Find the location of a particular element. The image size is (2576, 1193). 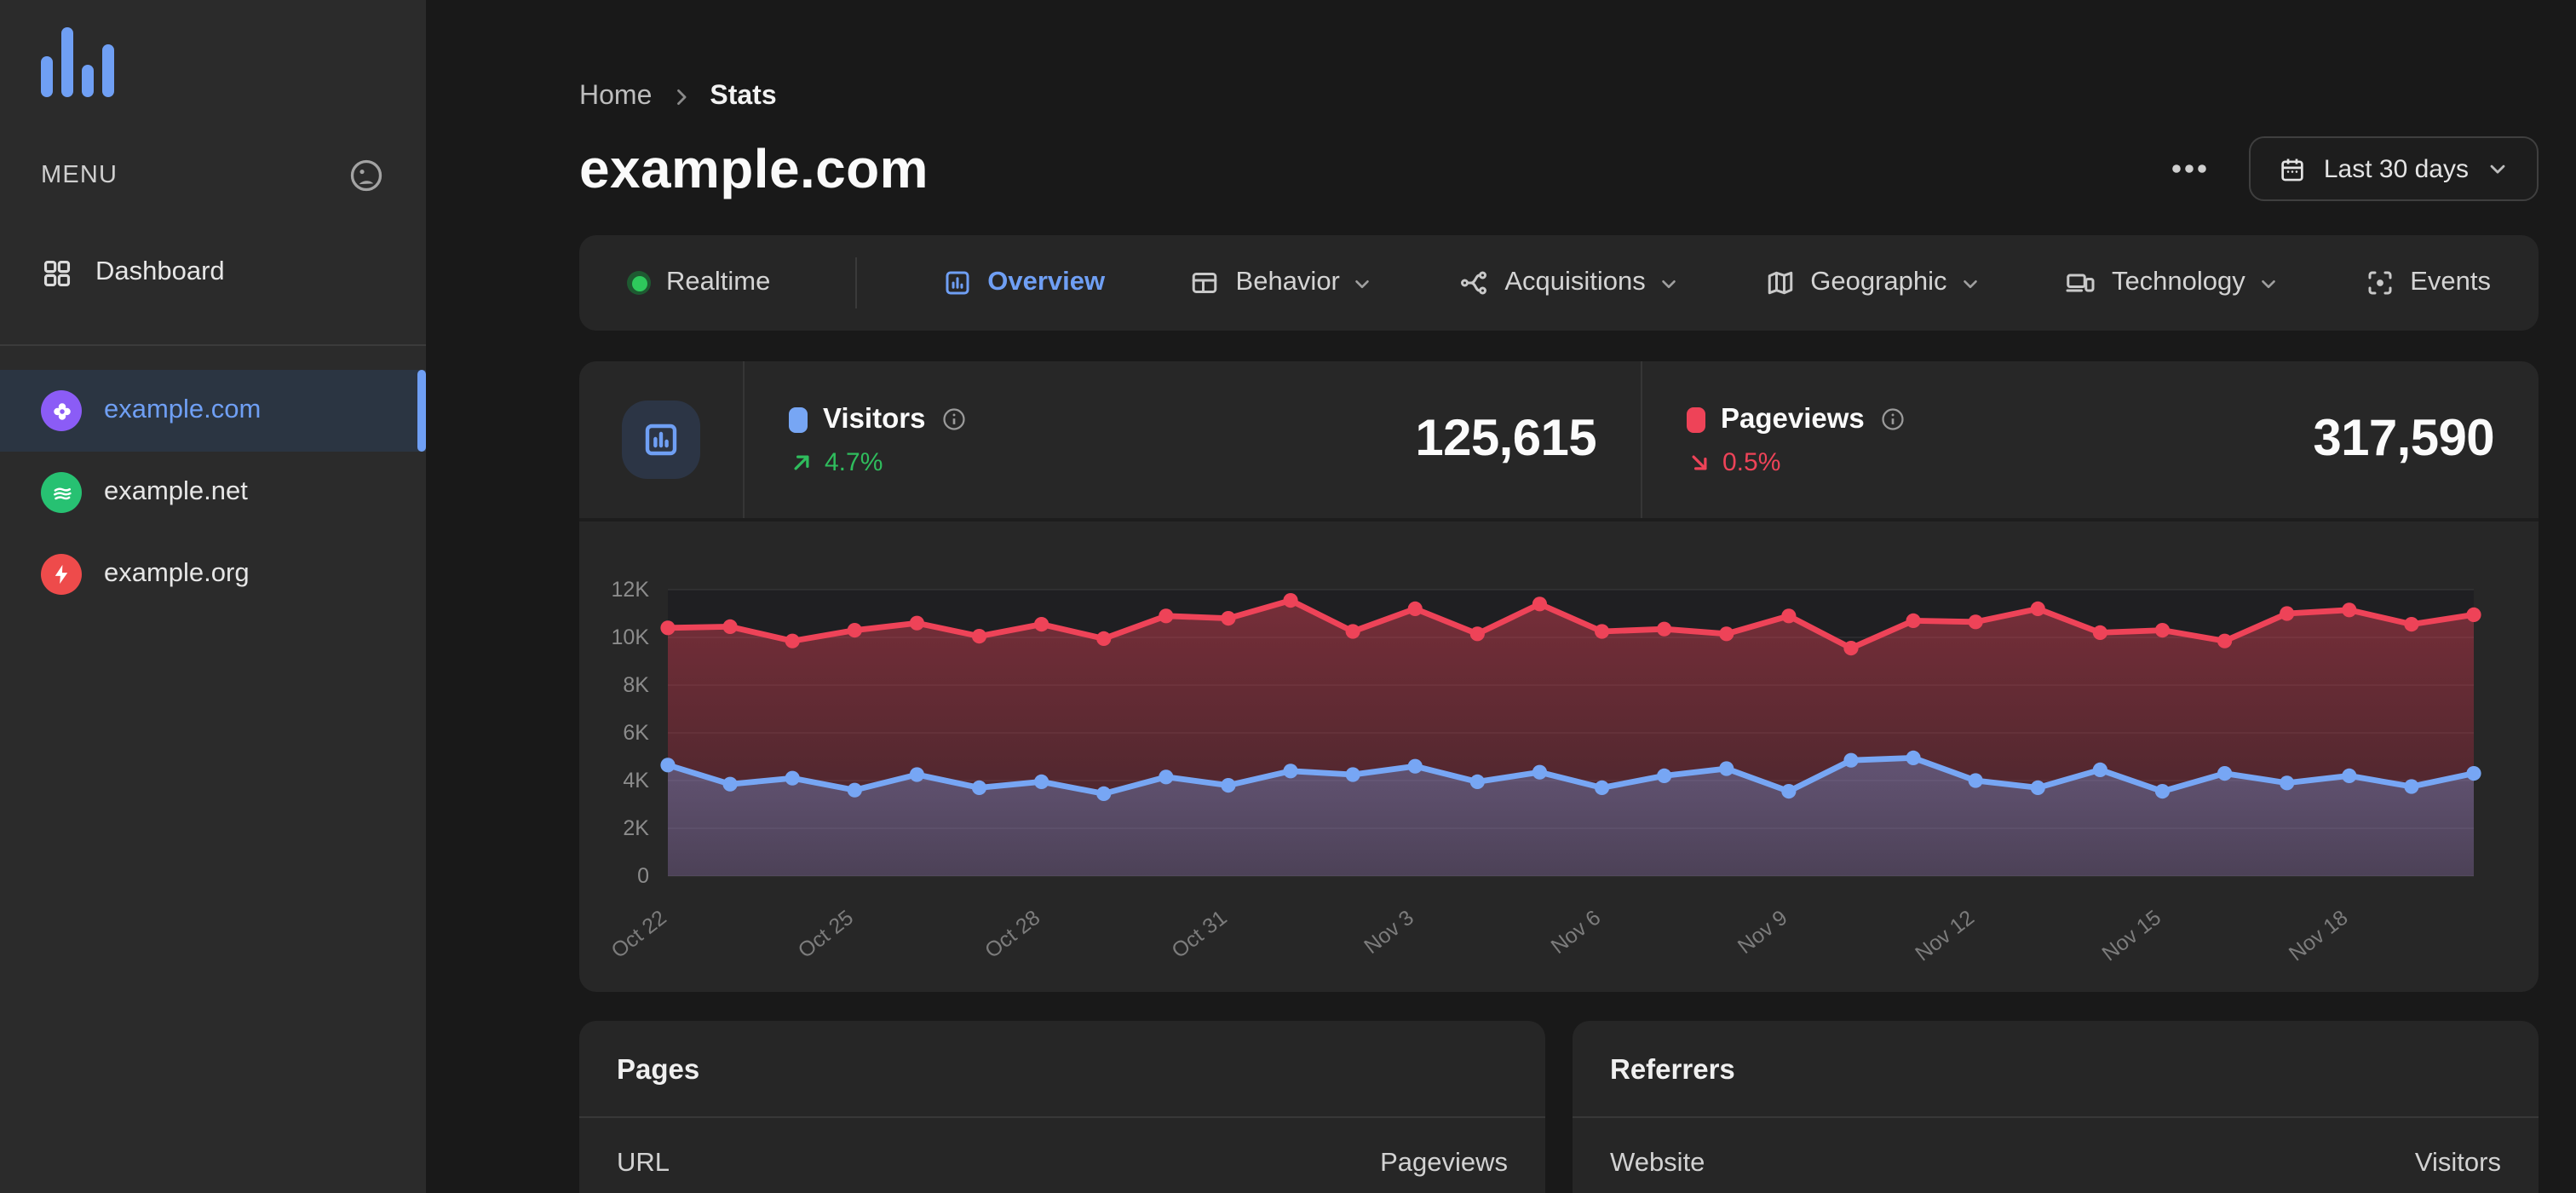

tab-behavior: Behavior is located at coordinates (1282, 283).